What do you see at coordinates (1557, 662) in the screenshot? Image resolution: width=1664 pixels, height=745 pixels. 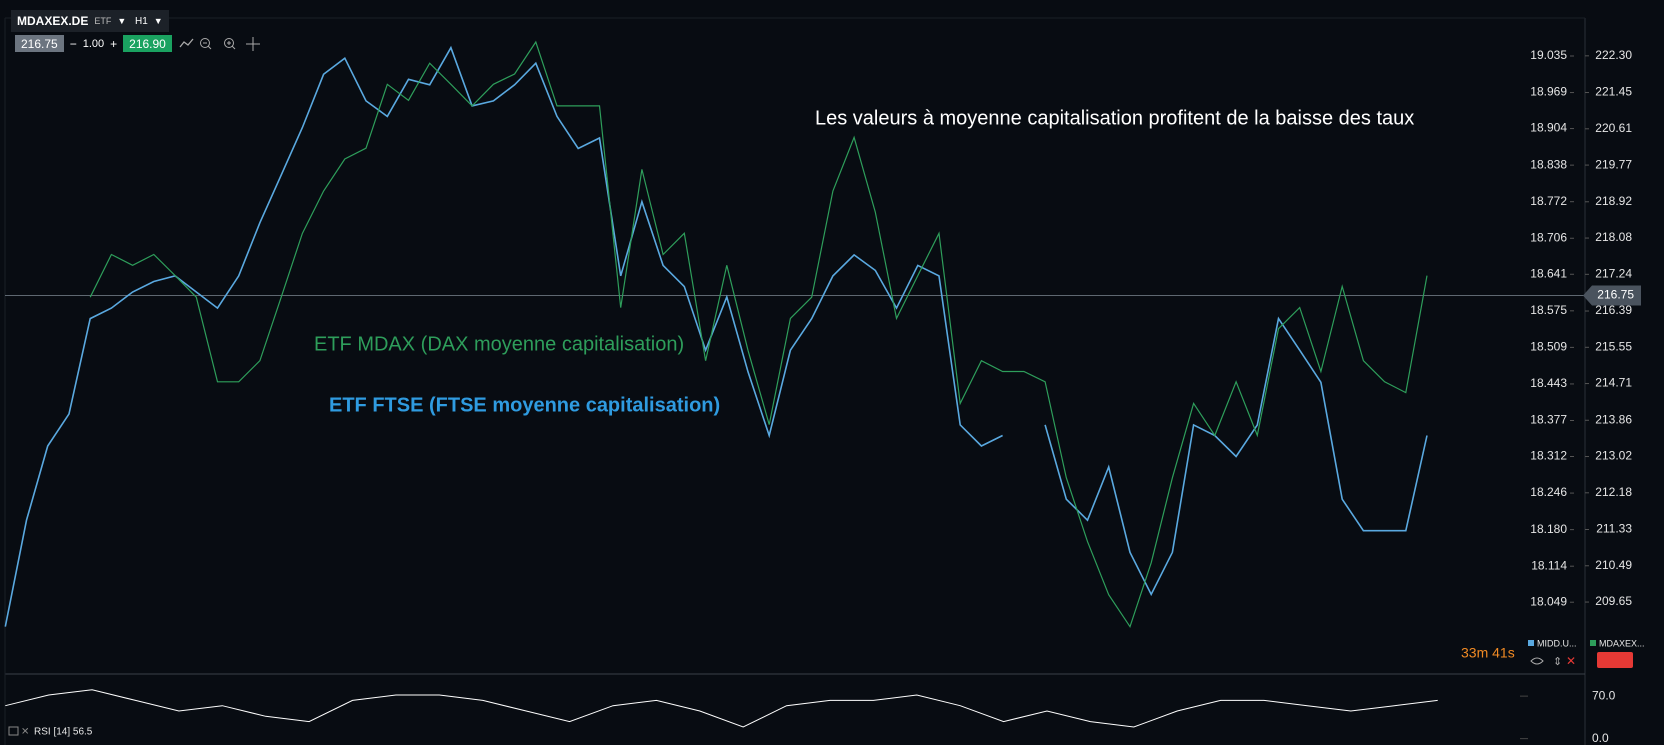 I see `reorder-icon: ⇕` at bounding box center [1557, 662].